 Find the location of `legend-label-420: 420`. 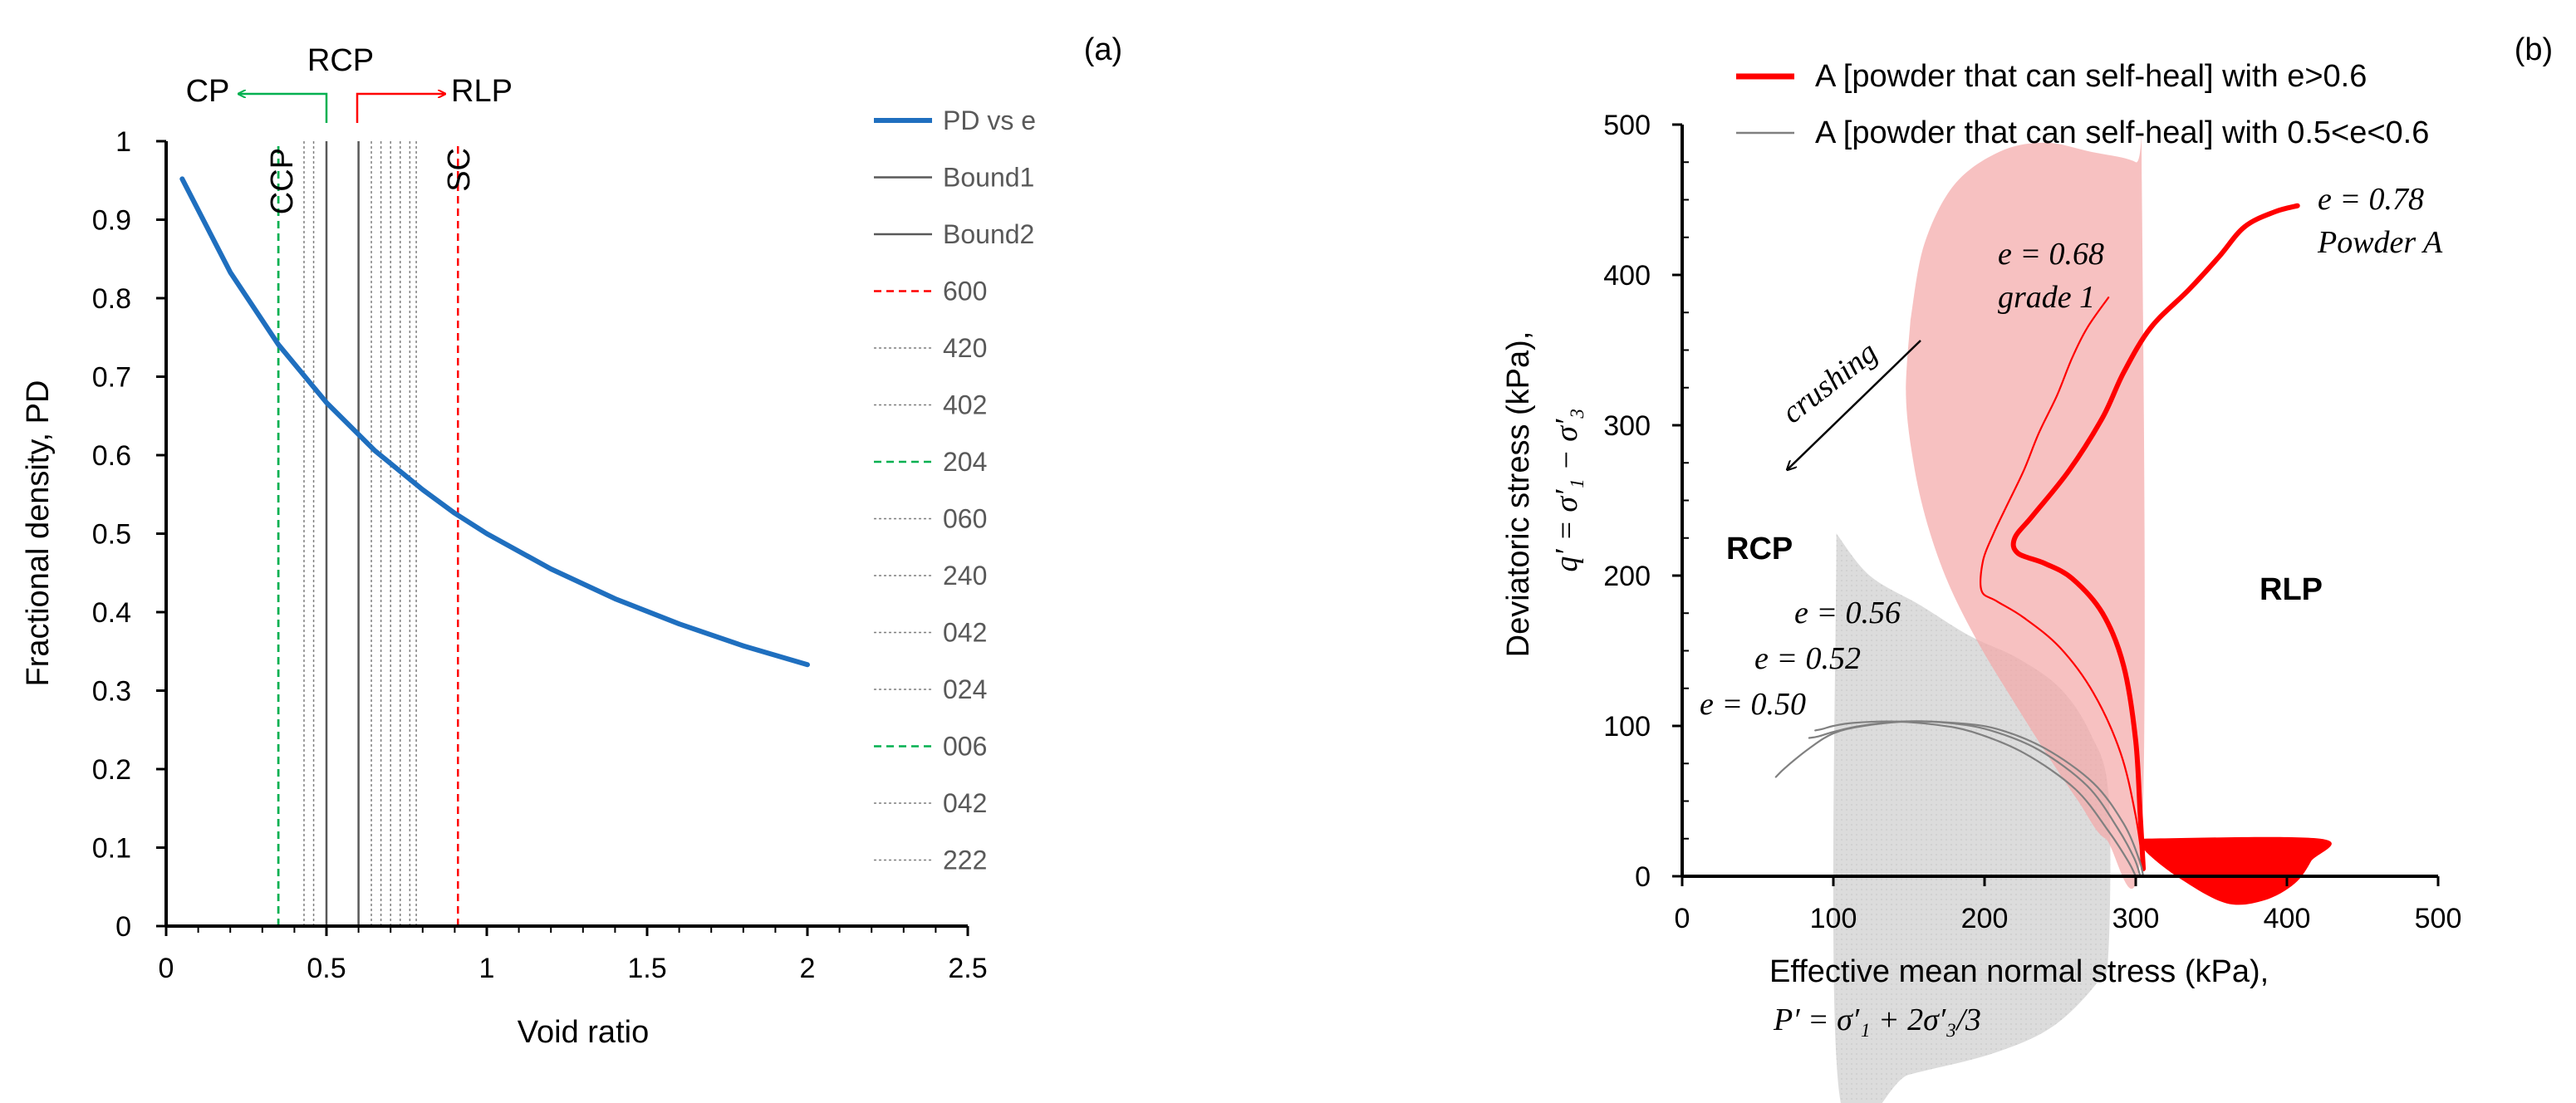

legend-label-420: 420 is located at coordinates (965, 348).